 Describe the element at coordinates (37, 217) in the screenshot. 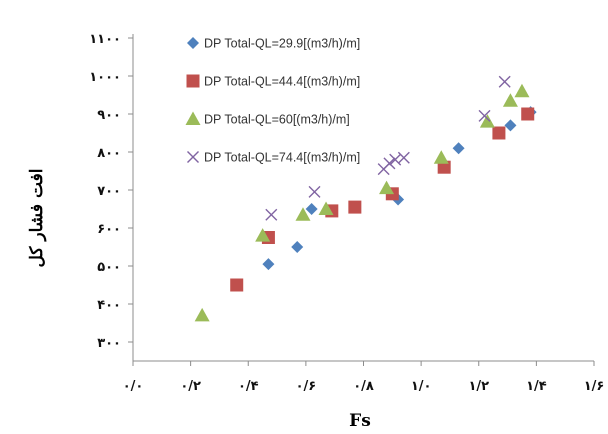

I see `y-axis-title: افت فشار کل` at that location.